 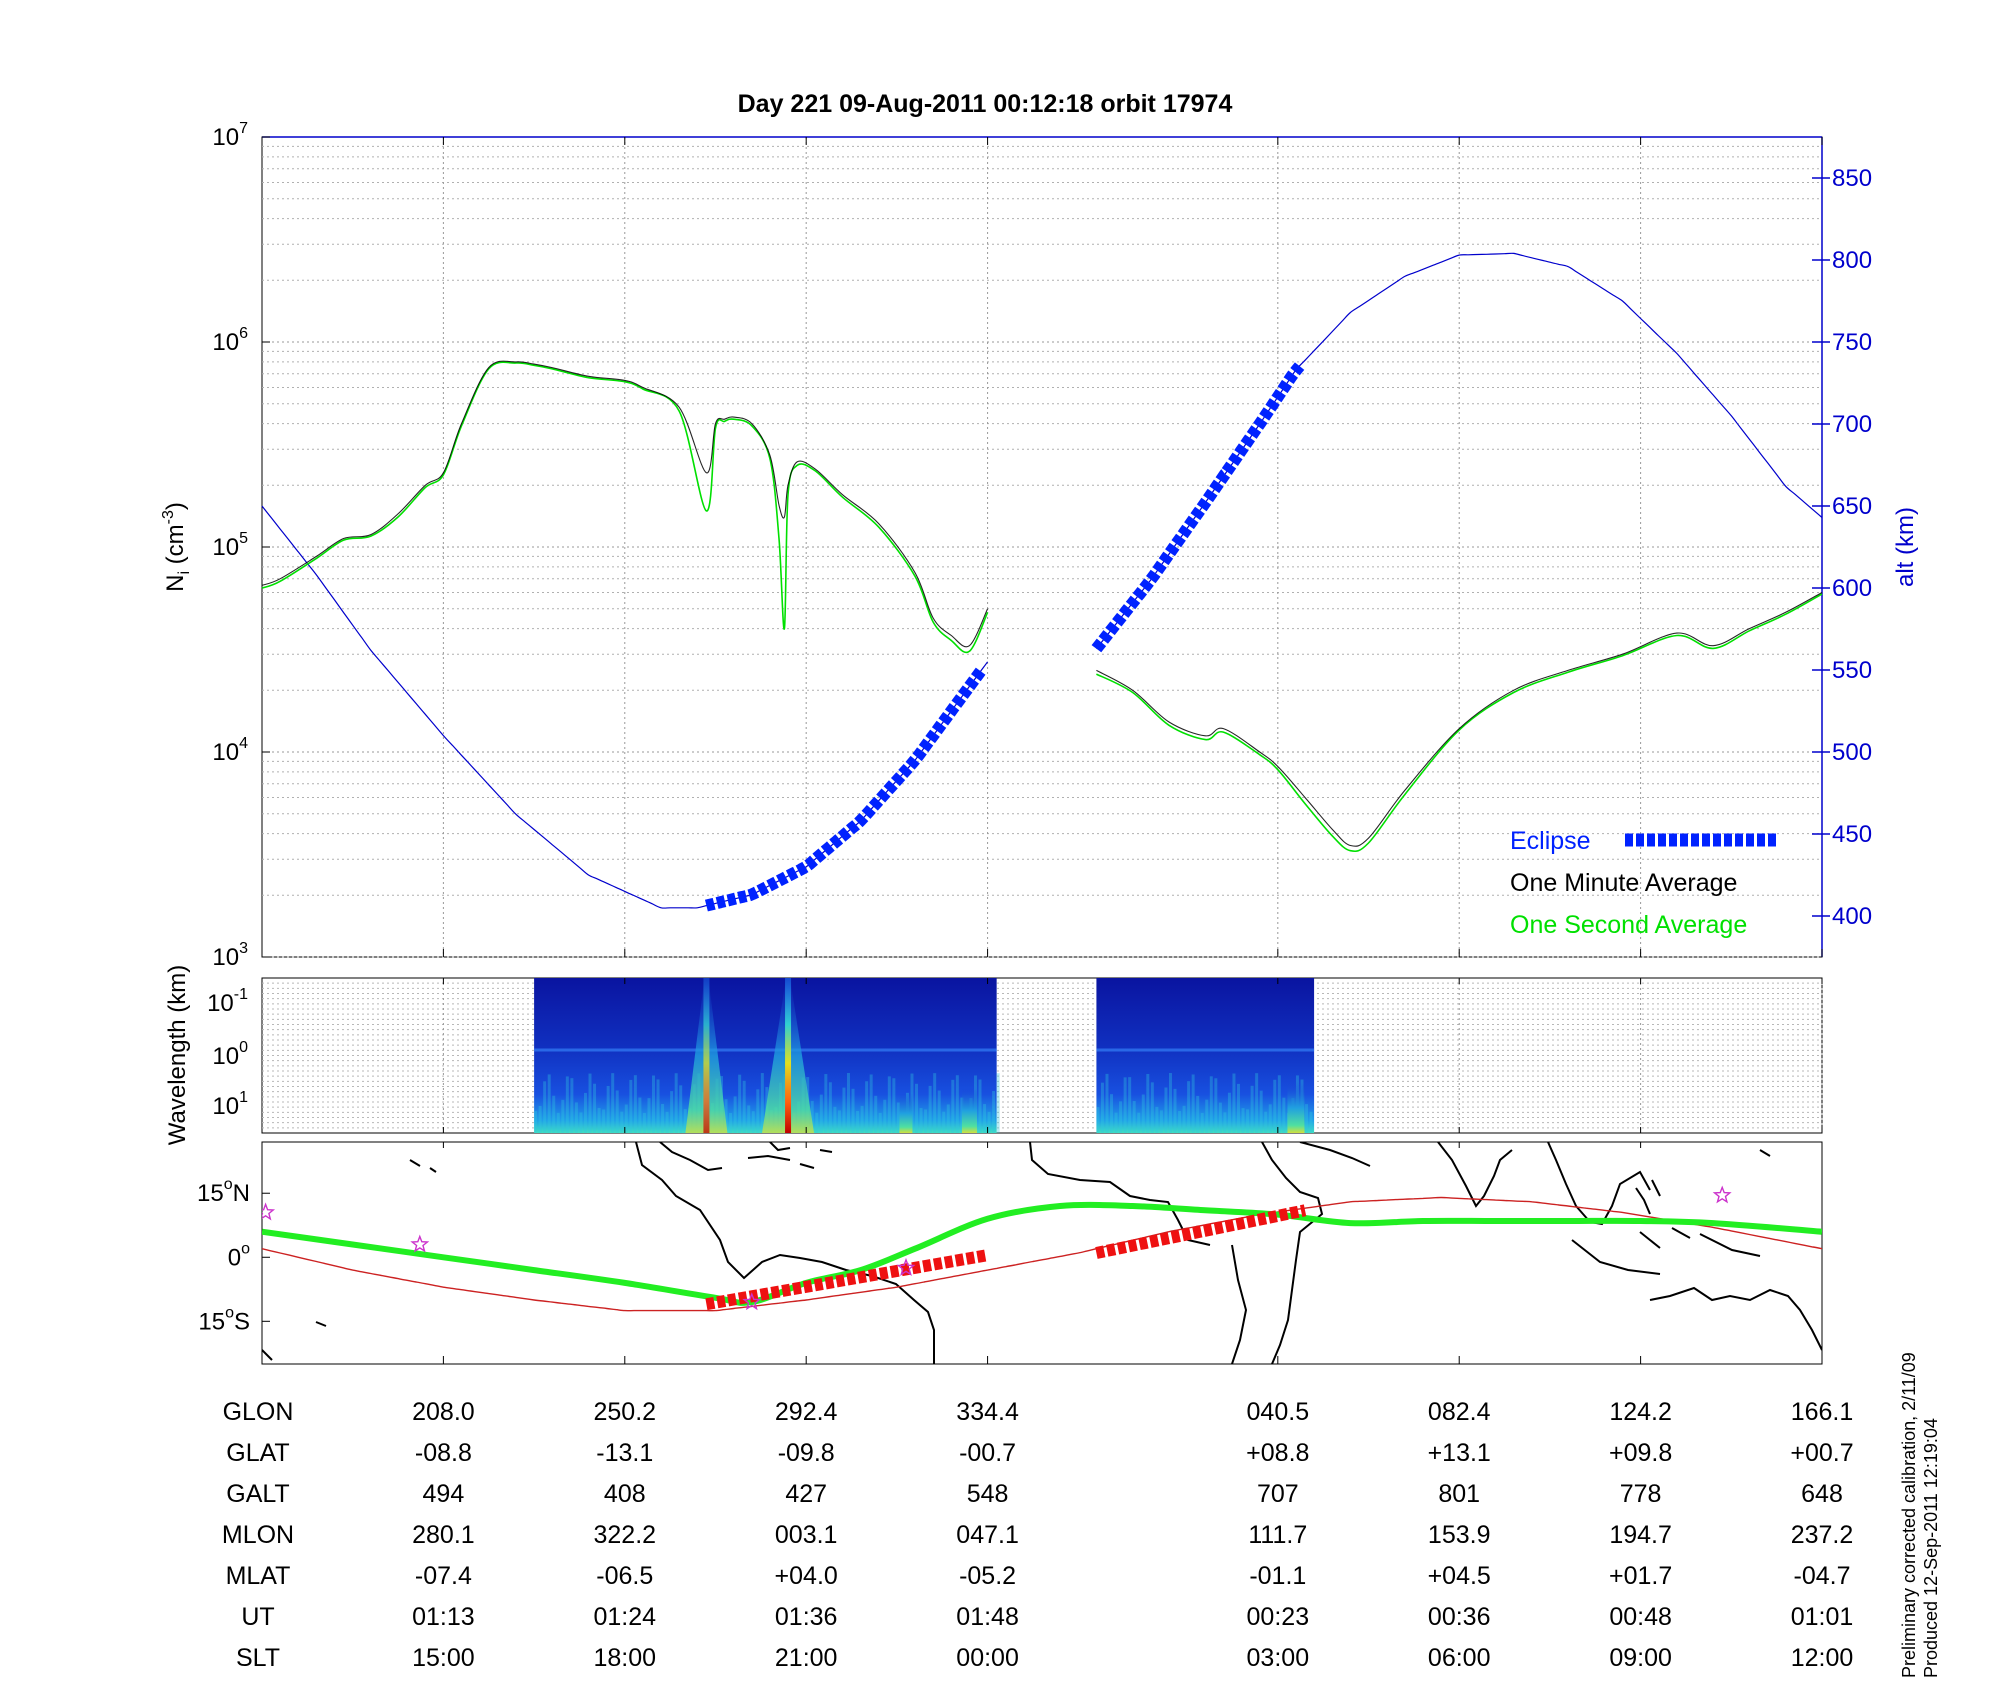 What do you see at coordinates (1852, 506) in the screenshot?
I see `alt-tick-label: 650` at bounding box center [1852, 506].